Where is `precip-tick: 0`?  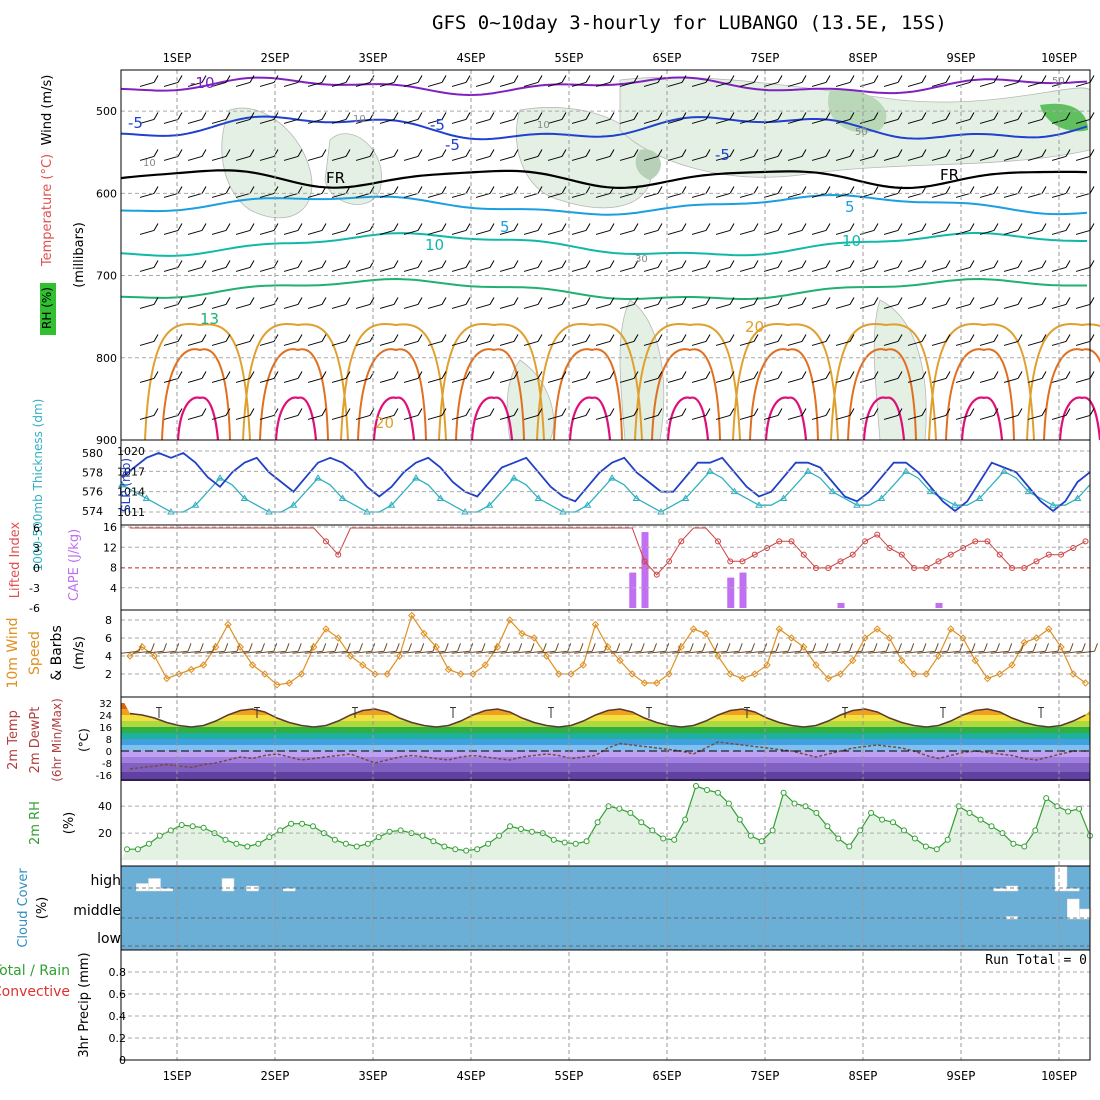
precip-tick: 0 is located at coordinates (122, 1060).